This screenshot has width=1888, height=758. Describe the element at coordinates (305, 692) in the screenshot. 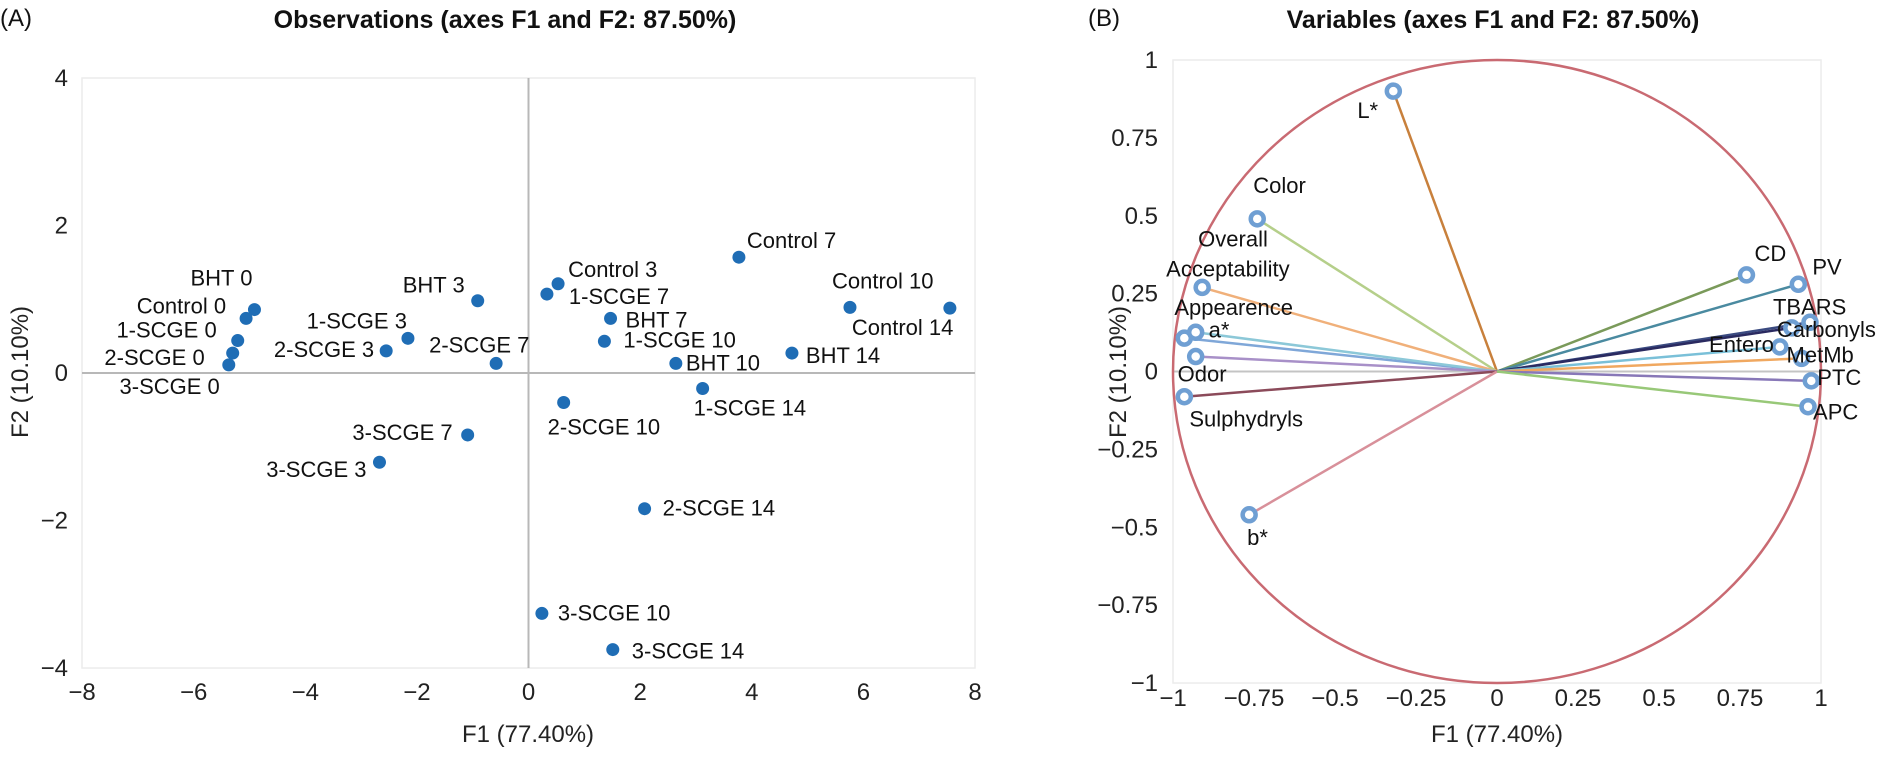

I see `x-tick-label: −4` at that location.